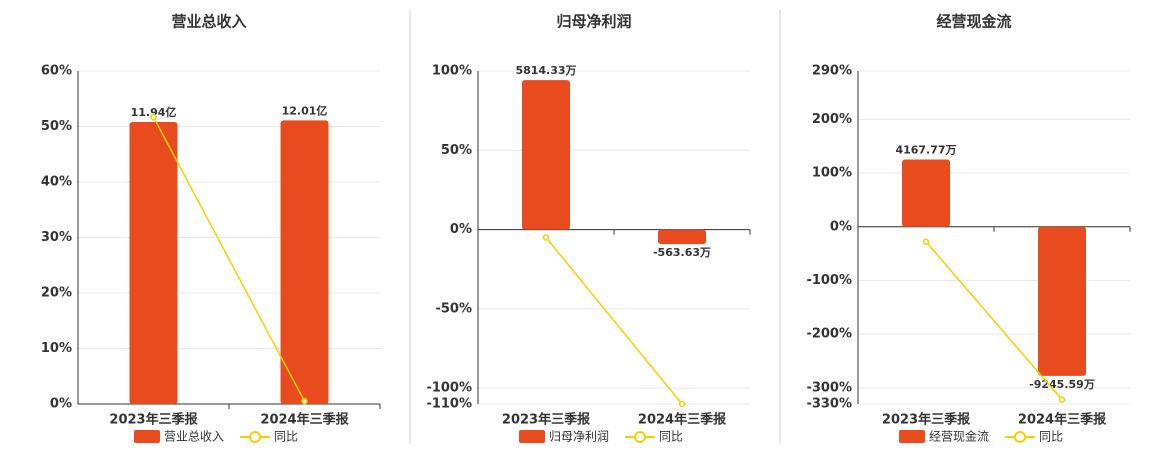 This screenshot has width=1160, height=450. Describe the element at coordinates (832, 71) in the screenshot. I see `y-tick-label: 290%` at that location.